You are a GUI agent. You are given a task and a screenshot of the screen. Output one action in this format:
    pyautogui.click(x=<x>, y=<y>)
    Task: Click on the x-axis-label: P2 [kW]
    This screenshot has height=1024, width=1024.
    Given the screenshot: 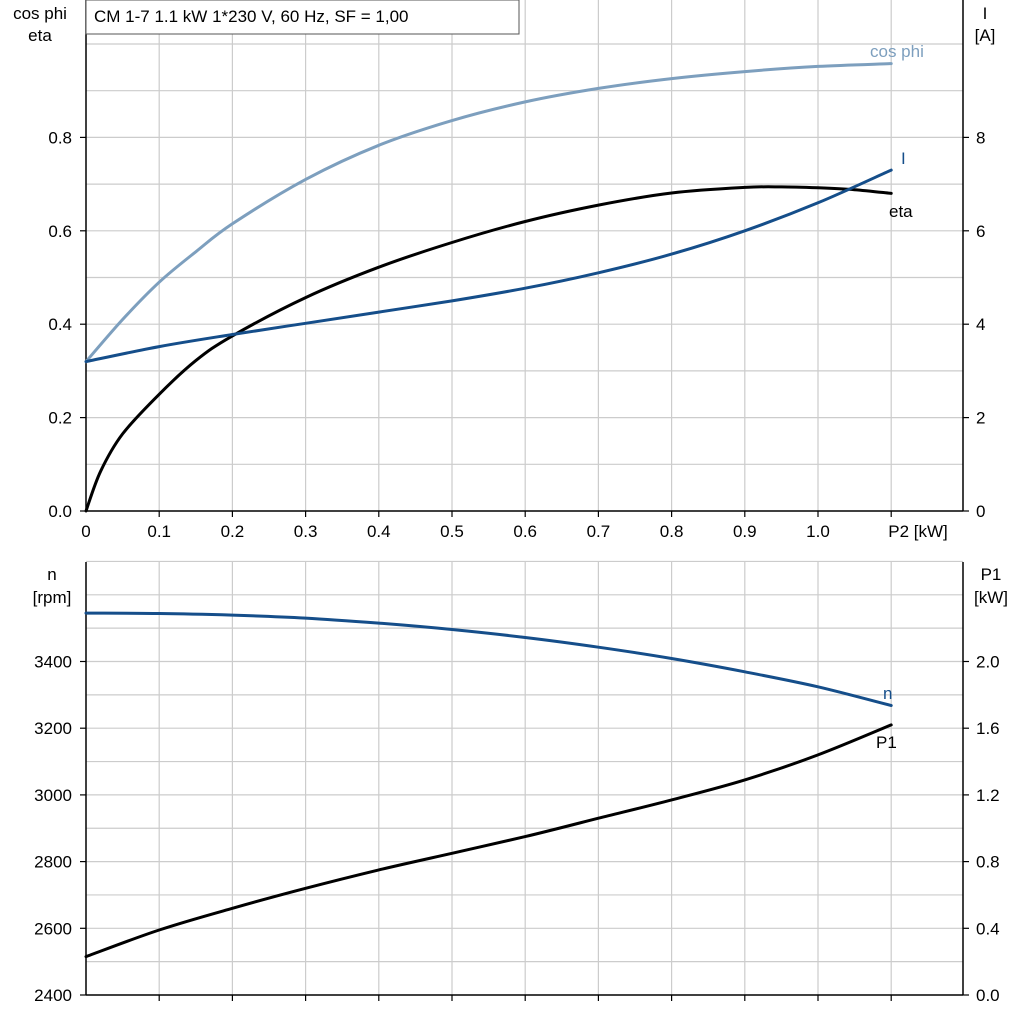 What is the action you would take?
    pyautogui.click(x=918, y=531)
    